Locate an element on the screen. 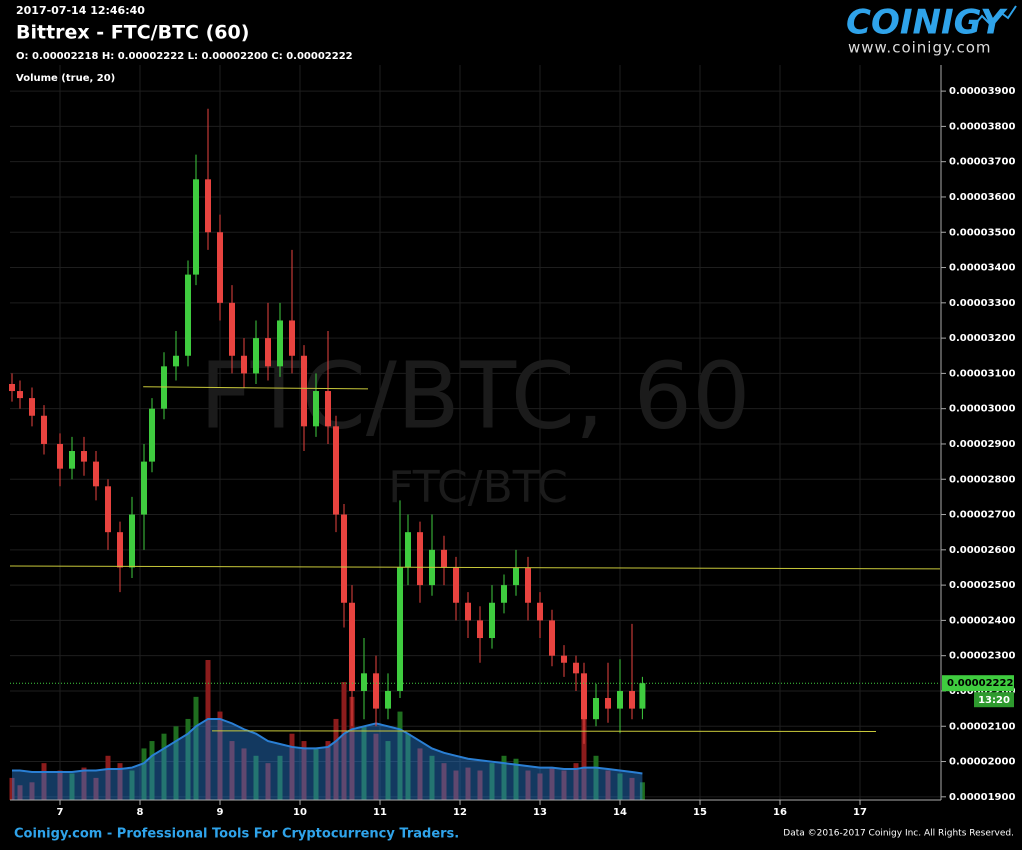 This screenshot has width=1022, height=850. x-tick-label: 13 is located at coordinates (540, 812).